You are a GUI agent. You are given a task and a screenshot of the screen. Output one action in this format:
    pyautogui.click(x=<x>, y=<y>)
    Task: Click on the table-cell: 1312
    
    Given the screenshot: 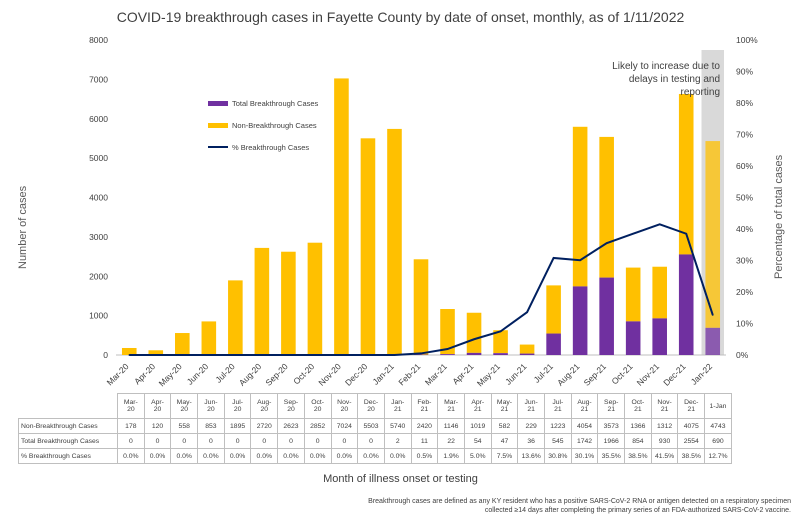 What is the action you would take?
    pyautogui.click(x=664, y=426)
    